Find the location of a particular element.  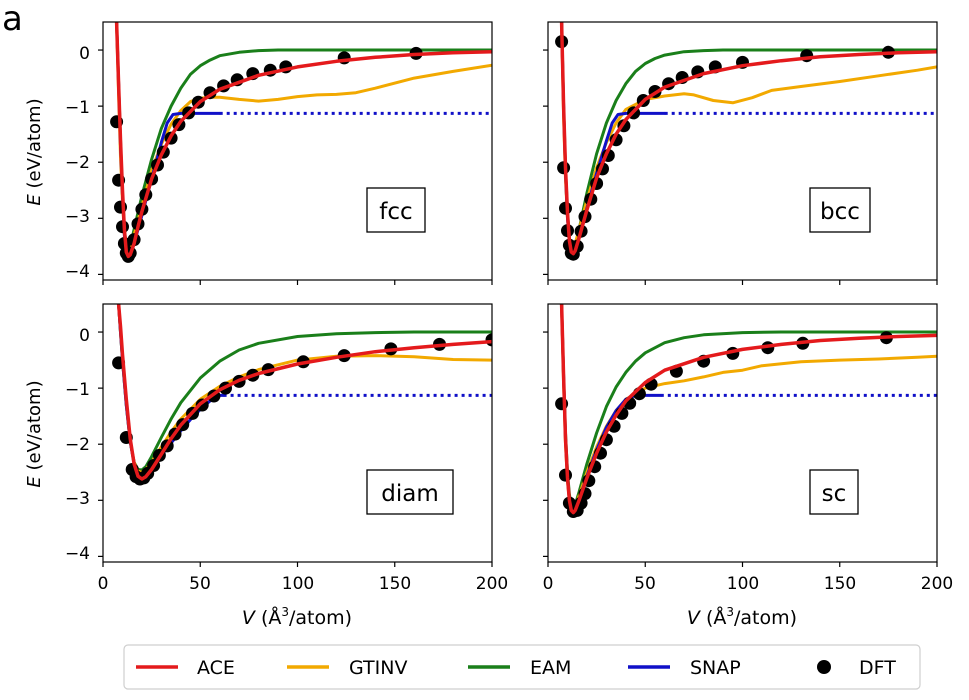

legend-label-dft: DFT is located at coordinates (877, 668).